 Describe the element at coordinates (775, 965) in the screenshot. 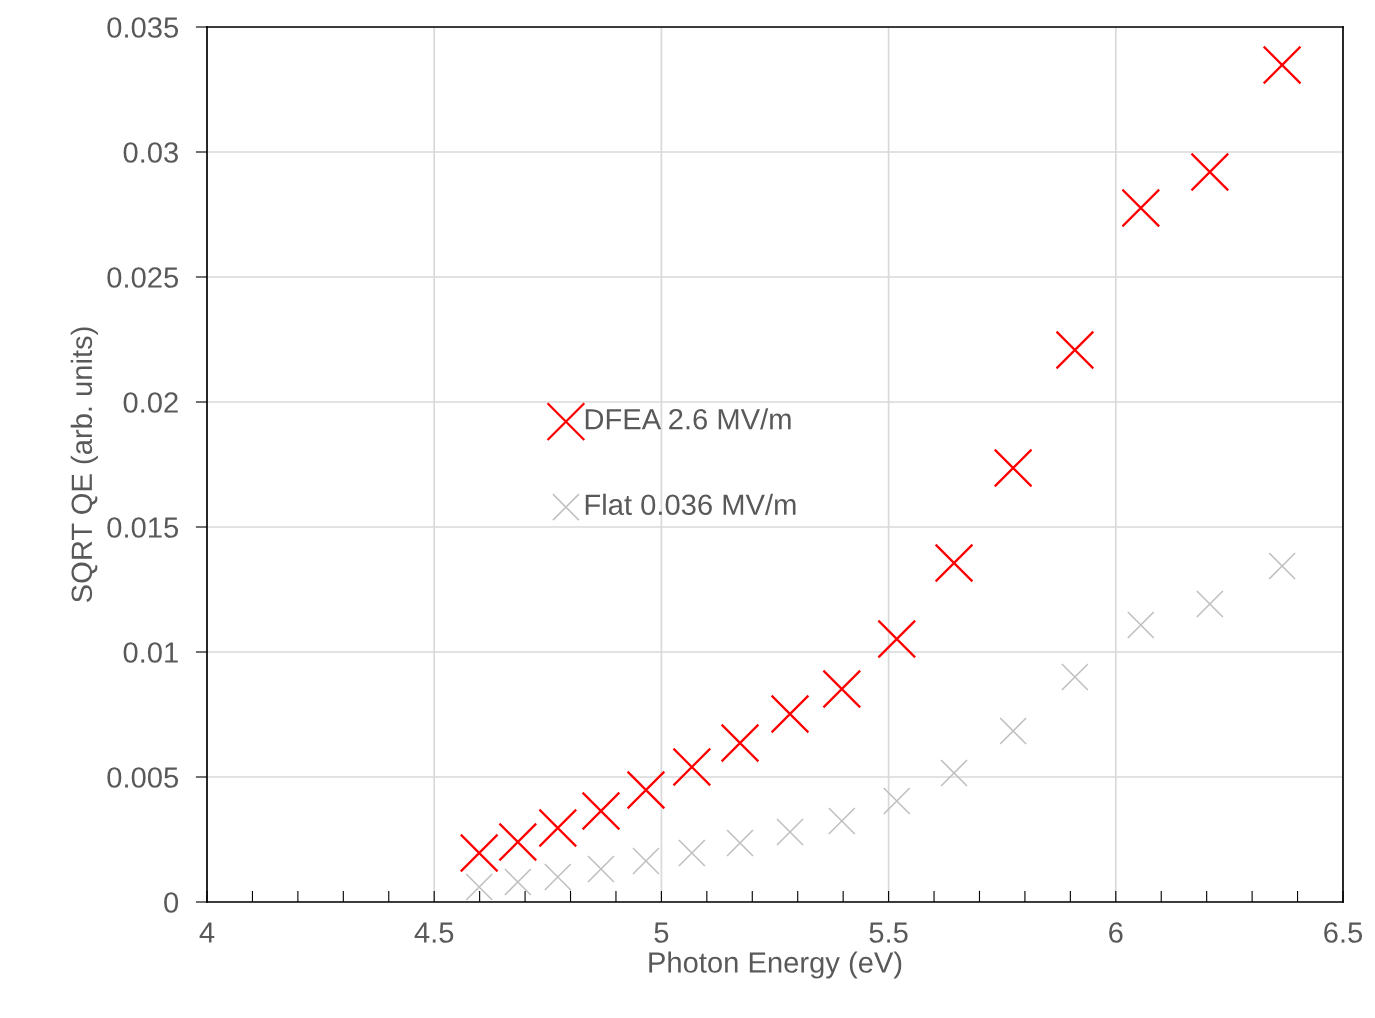

I see `x-axis-title: Photon Energy (eV)` at that location.